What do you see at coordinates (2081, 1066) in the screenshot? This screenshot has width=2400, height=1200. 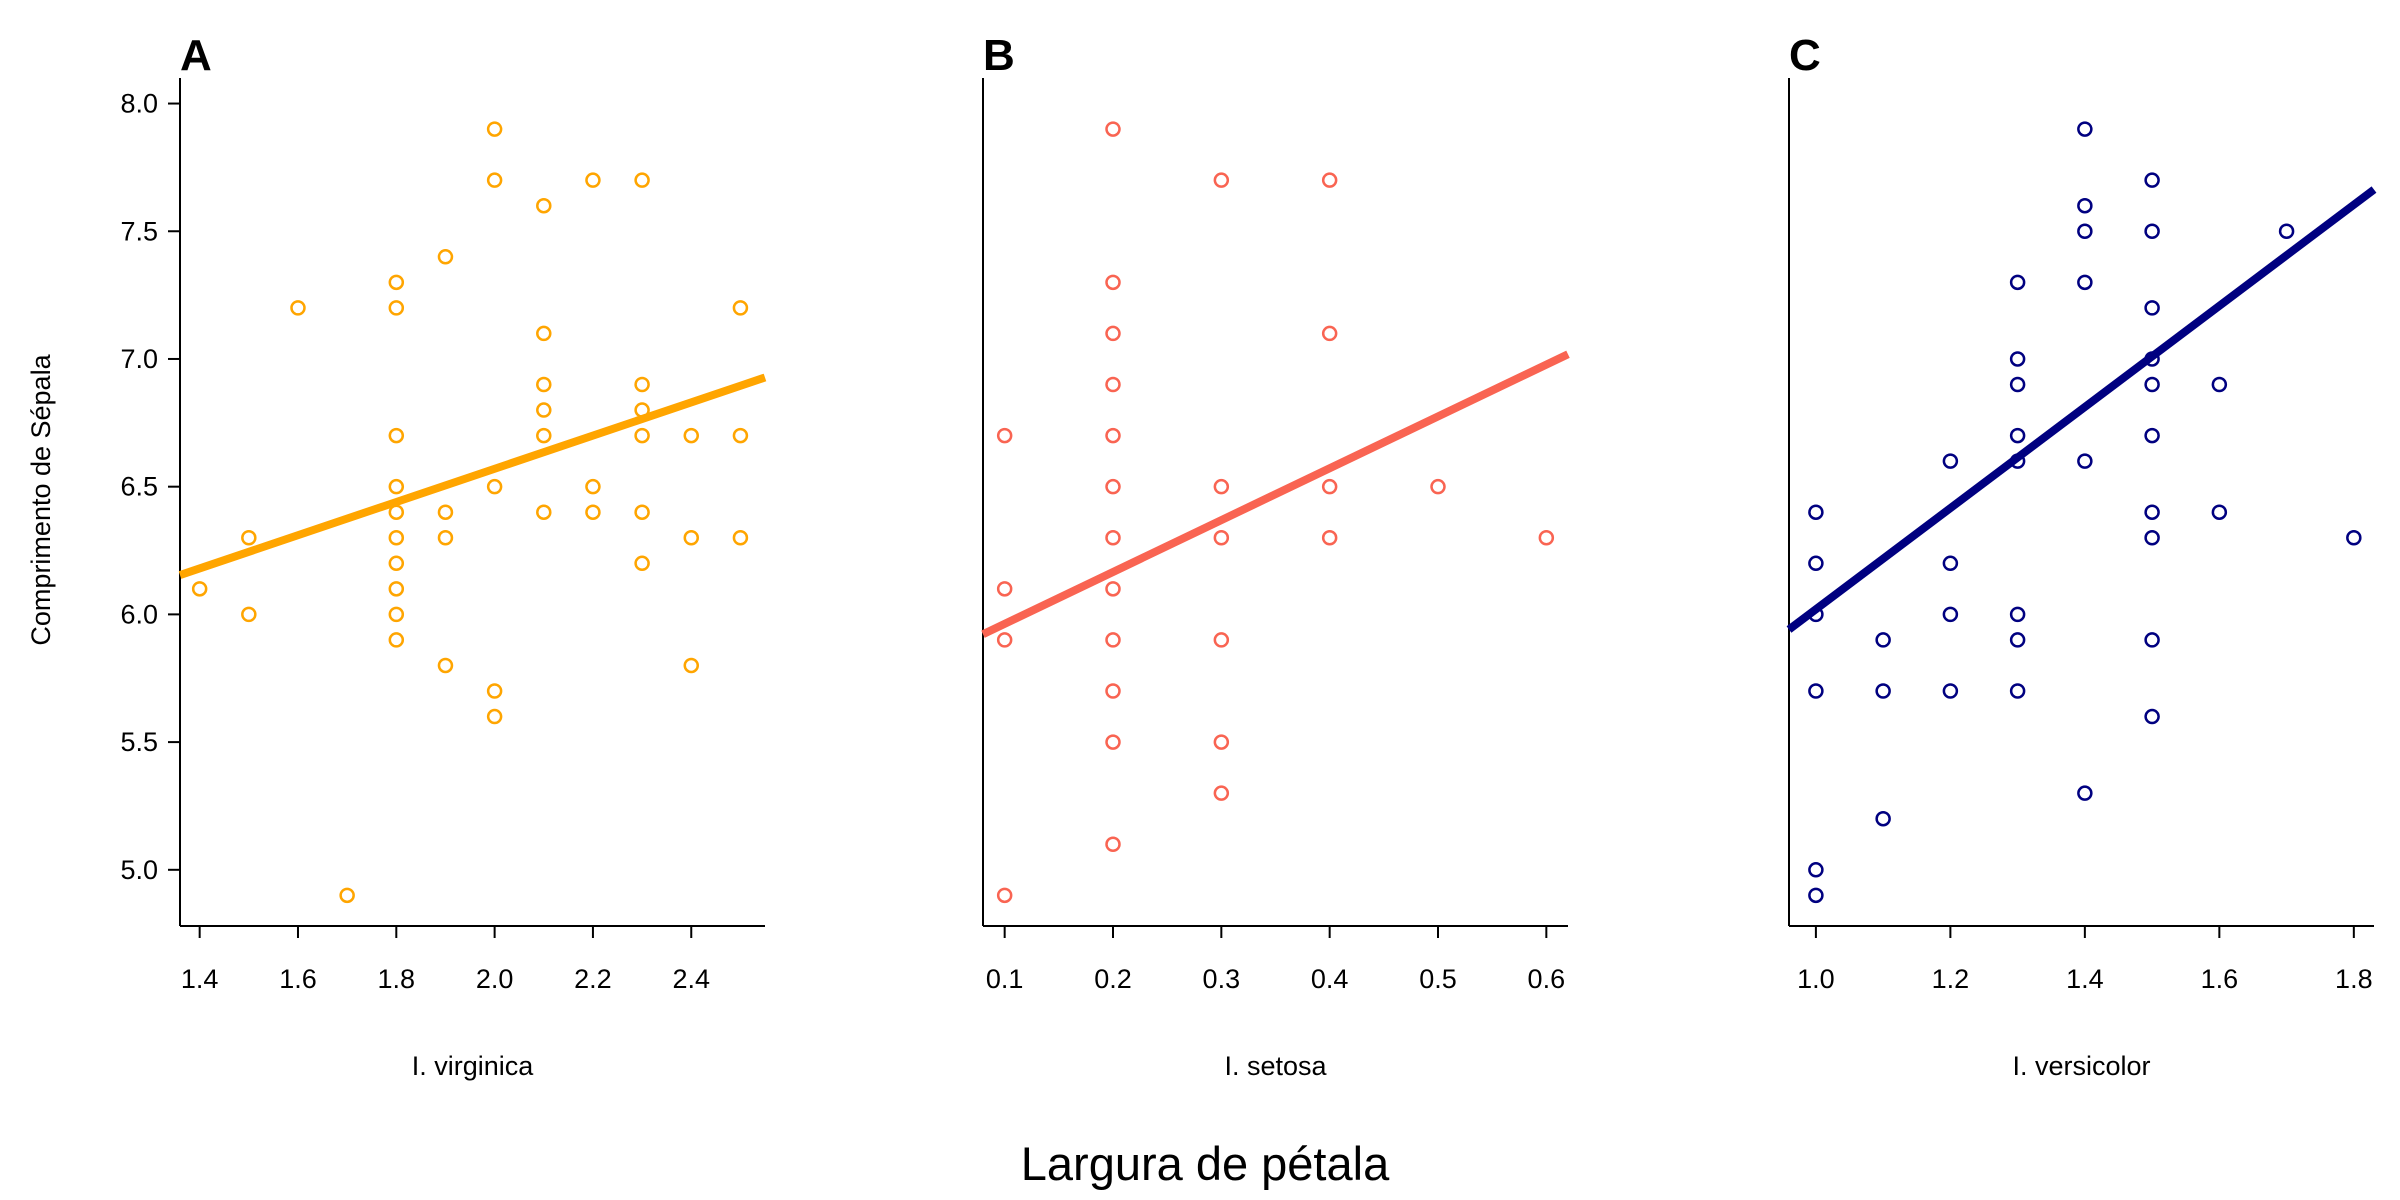 I see `x-axis-title-c: I. versicolor` at bounding box center [2081, 1066].